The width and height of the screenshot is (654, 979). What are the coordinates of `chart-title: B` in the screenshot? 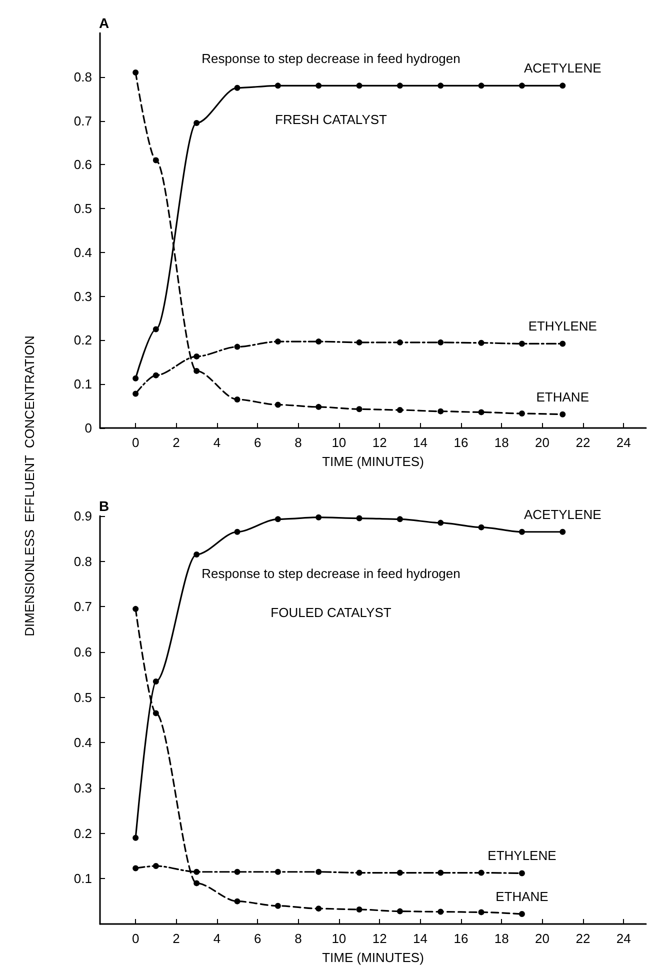 It's located at (104, 506).